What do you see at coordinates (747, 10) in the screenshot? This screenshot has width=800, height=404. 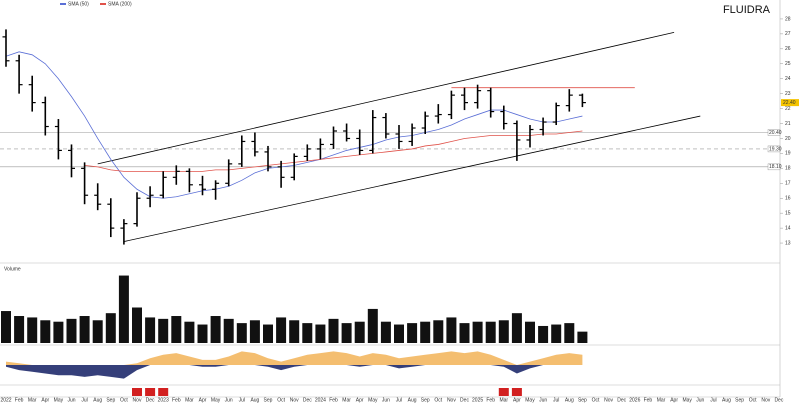 I see `chart-title: FLUIDRA` at bounding box center [747, 10].